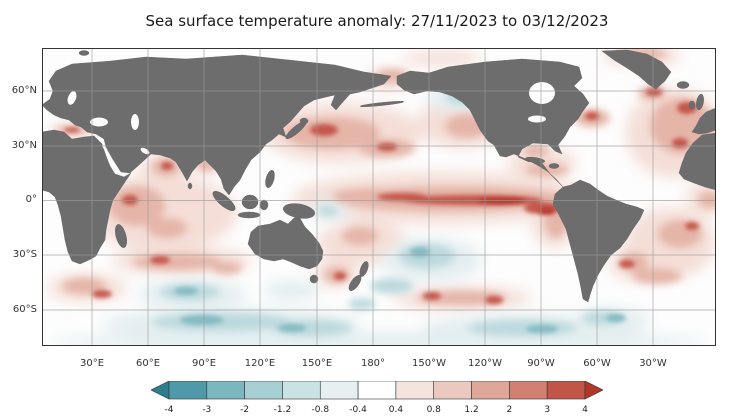 The width and height of the screenshot is (754, 419). I want to click on caspian-sea, so click(135, 122).